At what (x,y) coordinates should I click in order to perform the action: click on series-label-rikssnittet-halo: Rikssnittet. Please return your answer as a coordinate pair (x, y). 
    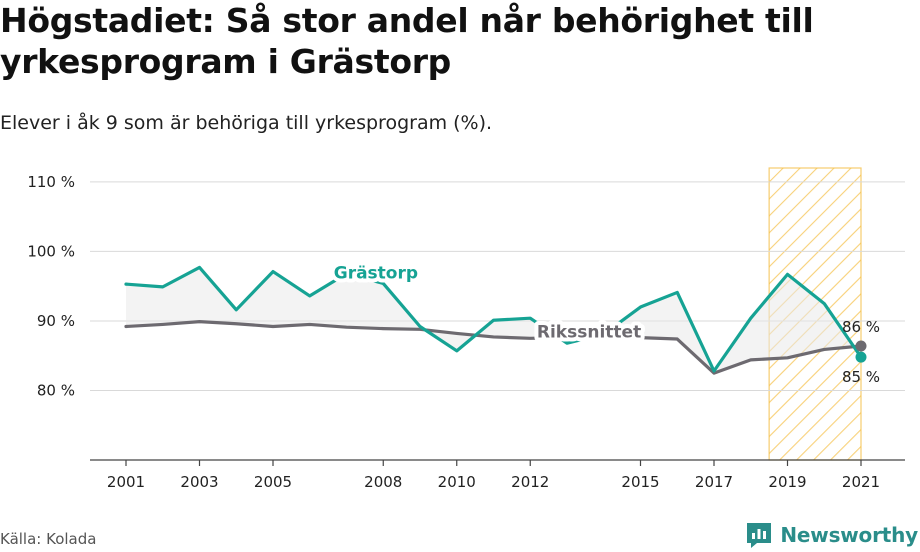
    Looking at the image, I should click on (589, 333).